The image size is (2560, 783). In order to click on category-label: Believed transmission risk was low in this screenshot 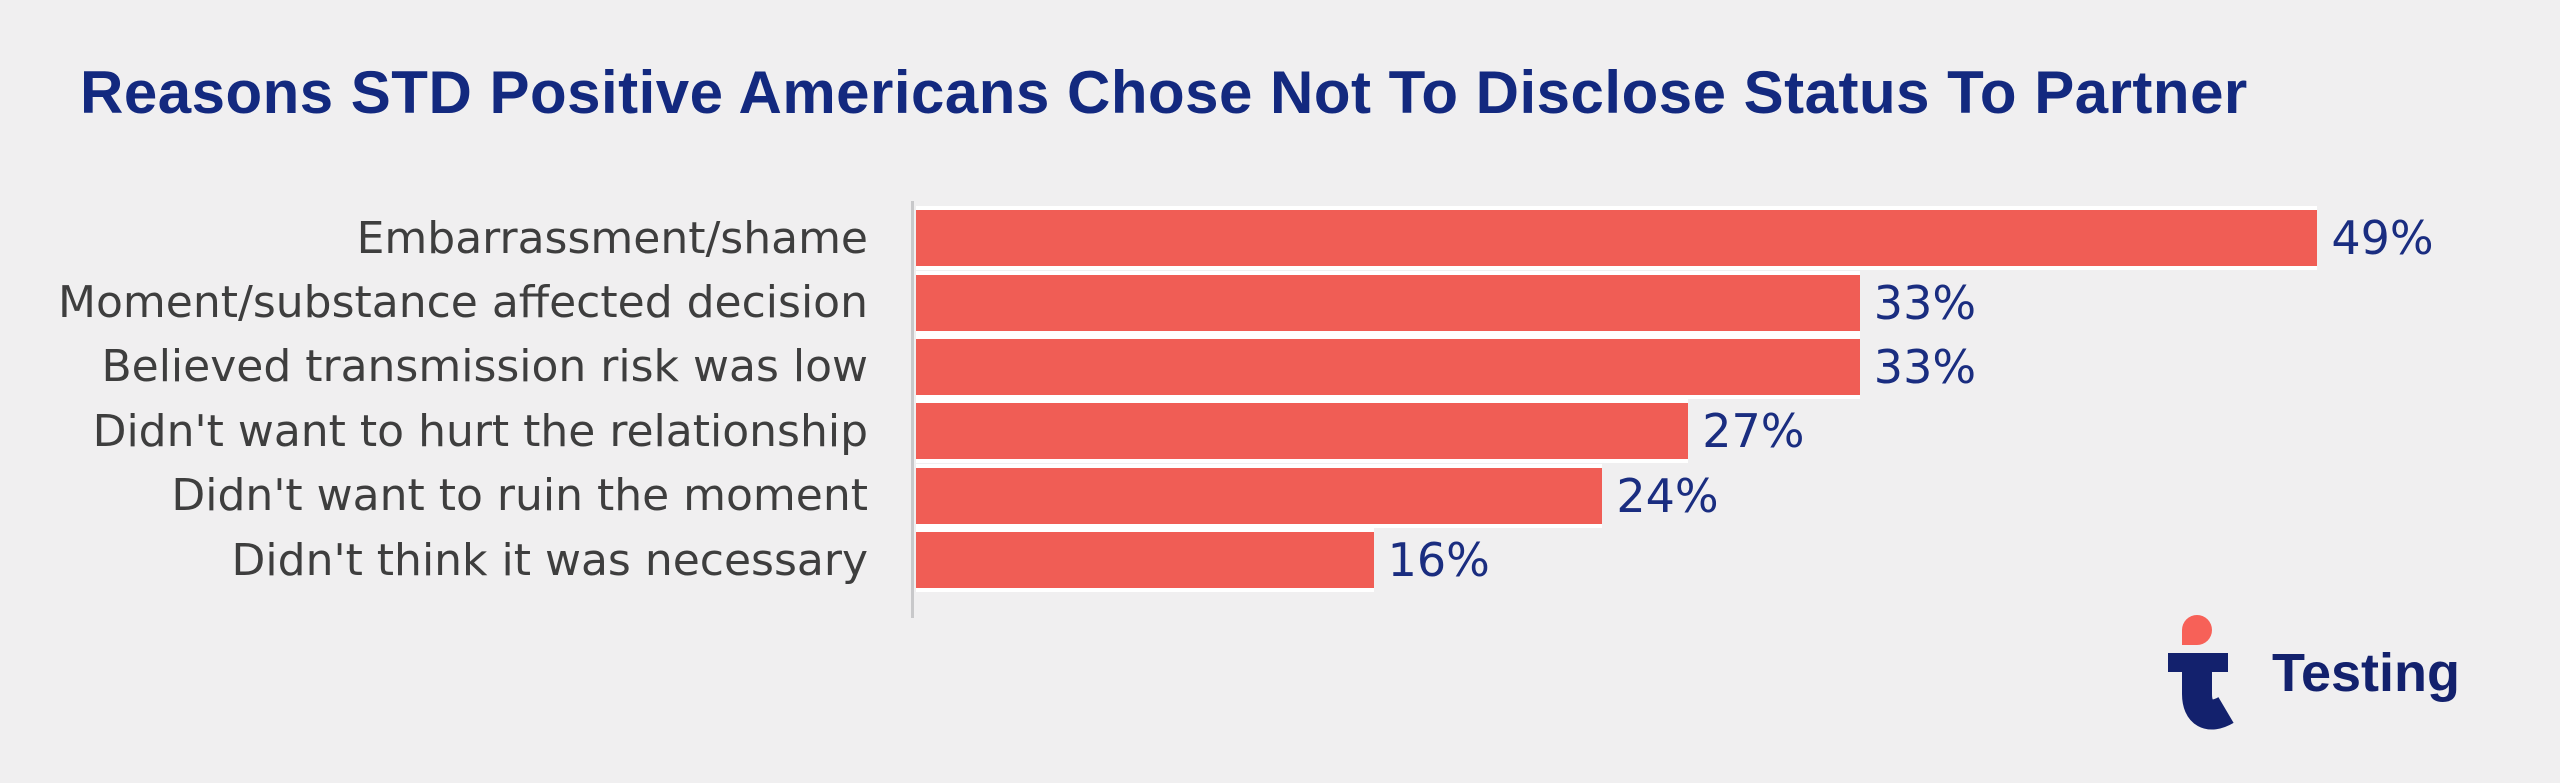, I will do `click(484, 367)`.